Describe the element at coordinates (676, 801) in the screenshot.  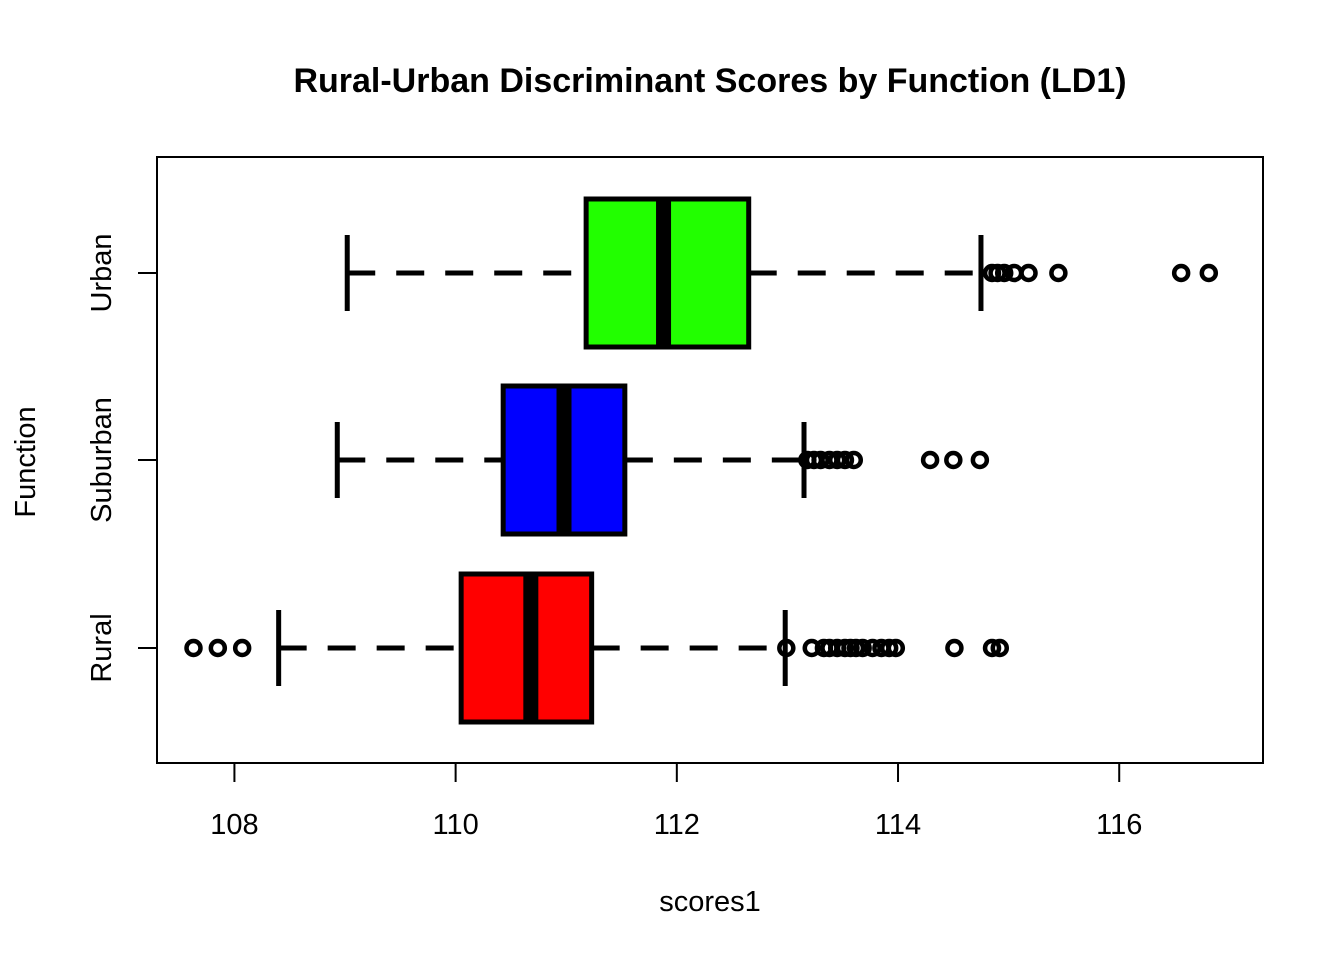
I see `x-axis: 108 110 112 114 116` at that location.